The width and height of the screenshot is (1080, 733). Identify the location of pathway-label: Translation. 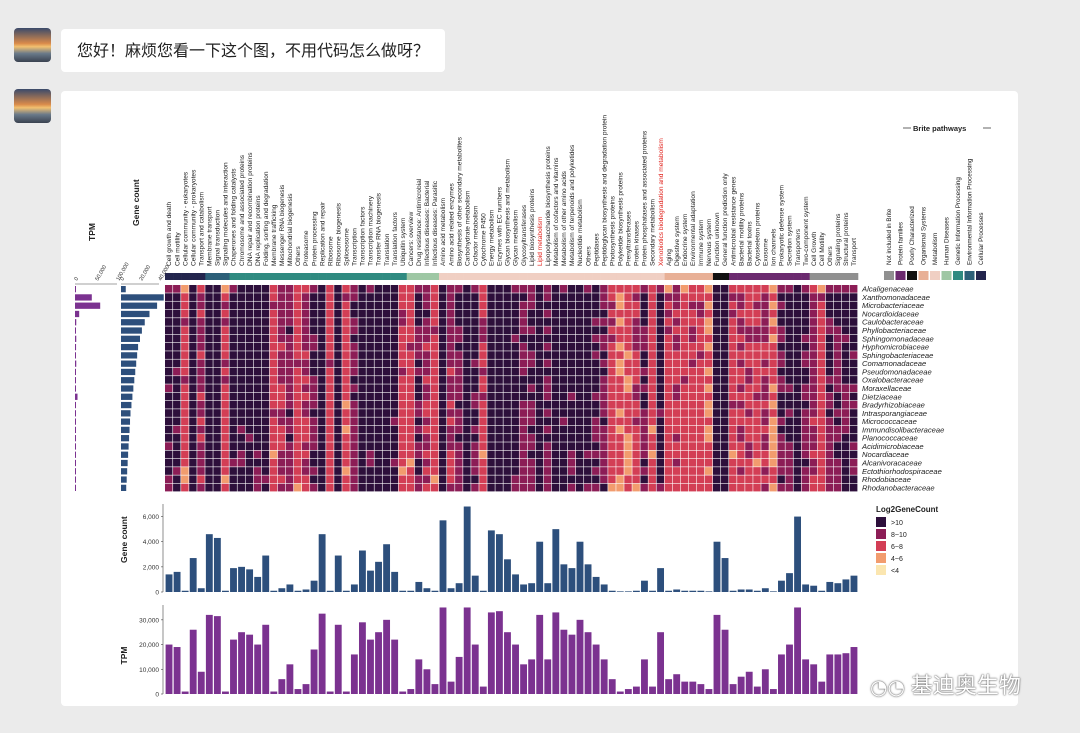
(387, 249).